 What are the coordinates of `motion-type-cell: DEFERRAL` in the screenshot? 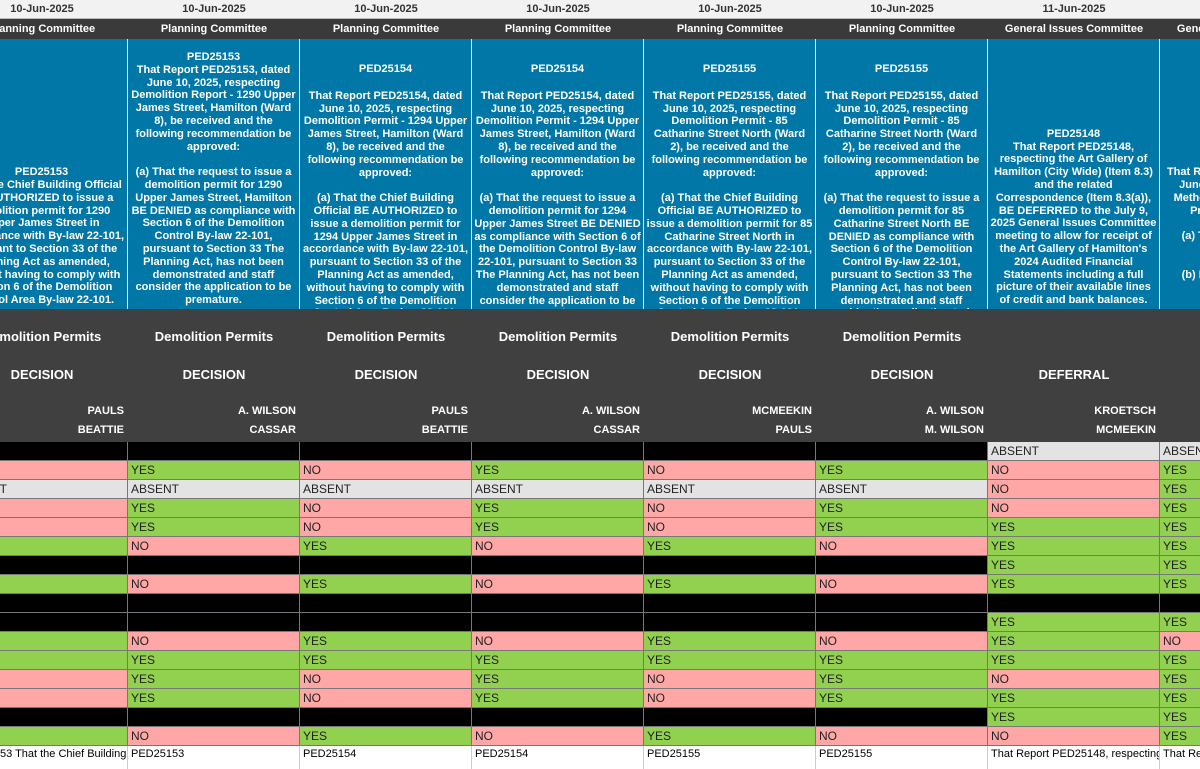 It's located at (1074, 383).